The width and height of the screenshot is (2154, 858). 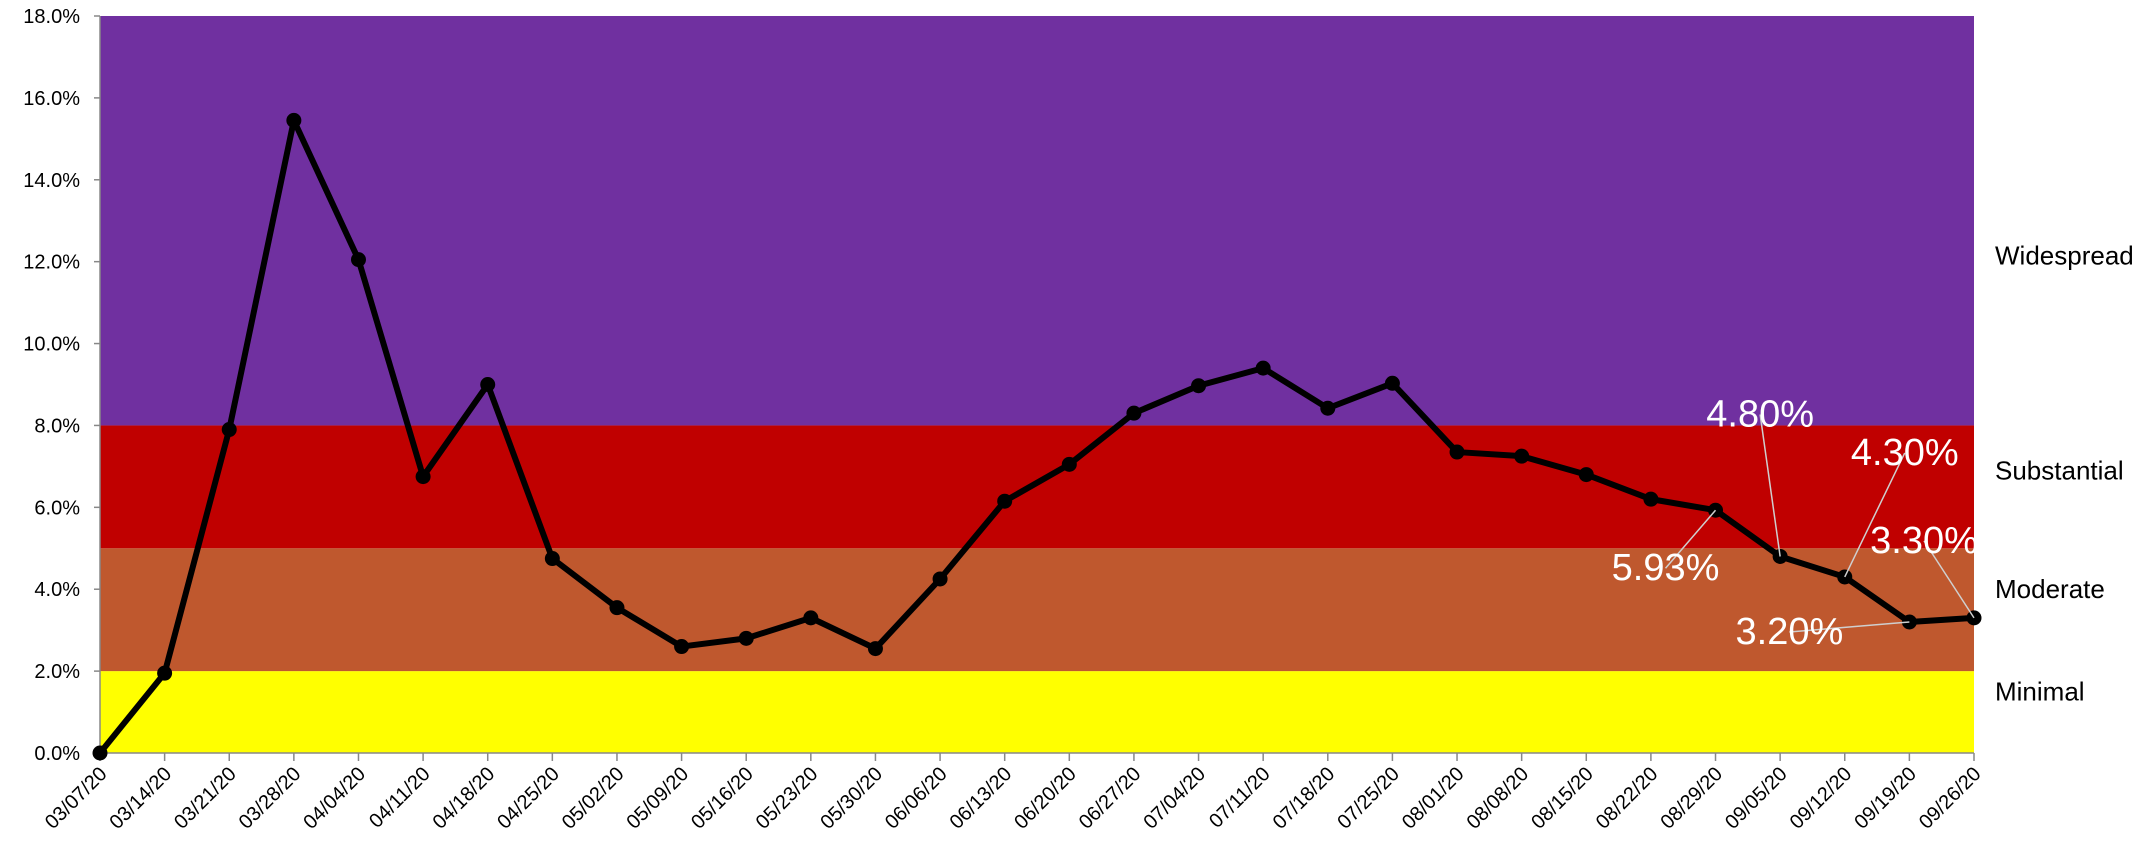 What do you see at coordinates (51, 263) in the screenshot?
I see `y-tick-label: 12.0%` at bounding box center [51, 263].